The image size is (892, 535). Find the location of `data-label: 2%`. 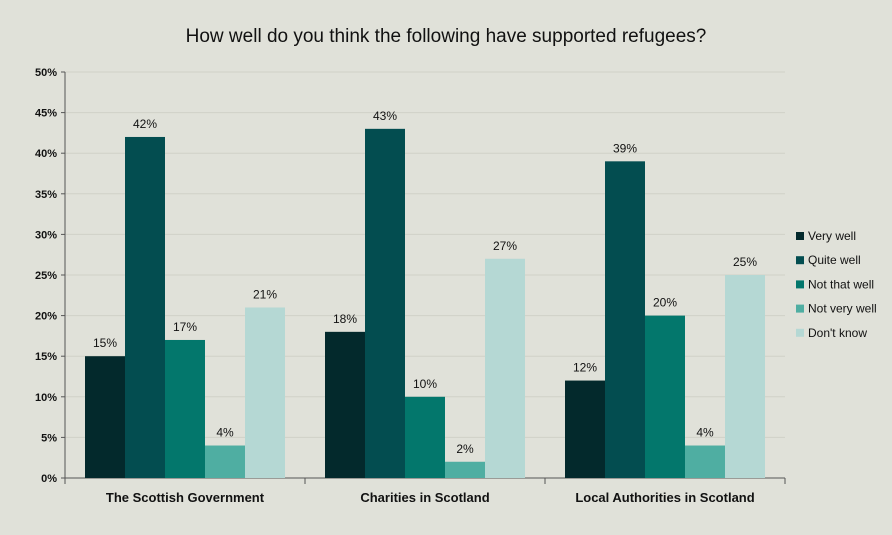

data-label: 2% is located at coordinates (465, 449).